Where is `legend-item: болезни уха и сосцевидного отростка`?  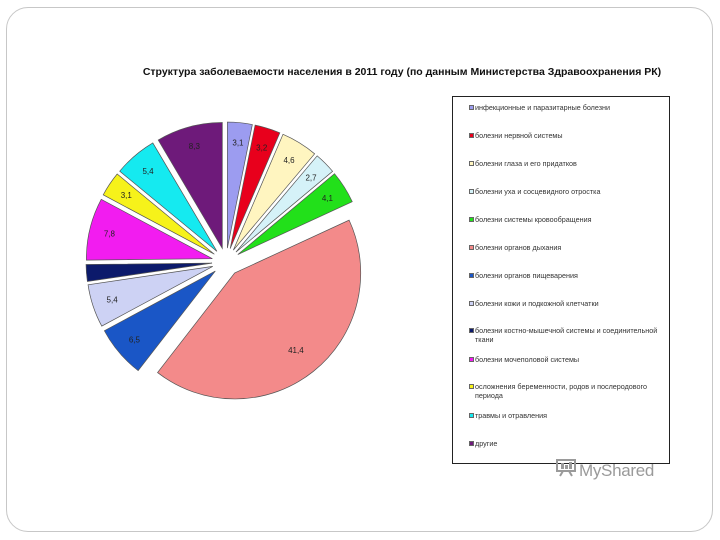
legend-item: болезни уха и сосцевидного отростка is located at coordinates (568, 191).